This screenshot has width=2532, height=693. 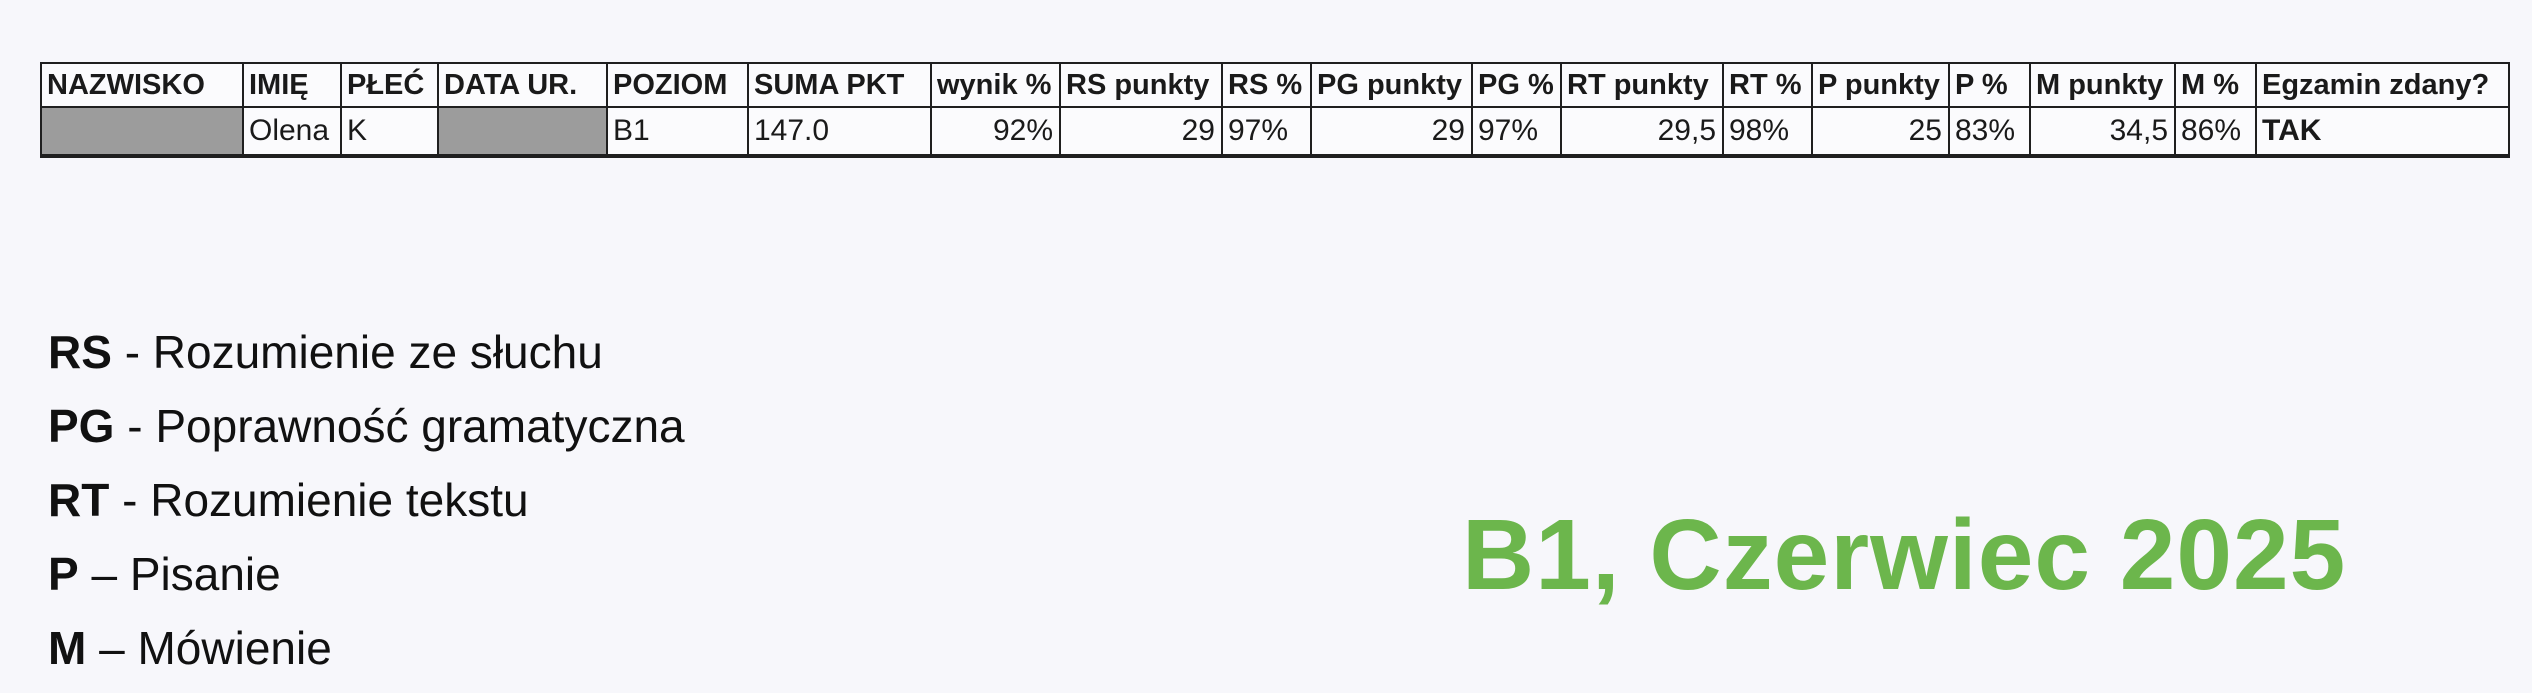 What do you see at coordinates (79, 500) in the screenshot?
I see `legend-abbr-rt: RT` at bounding box center [79, 500].